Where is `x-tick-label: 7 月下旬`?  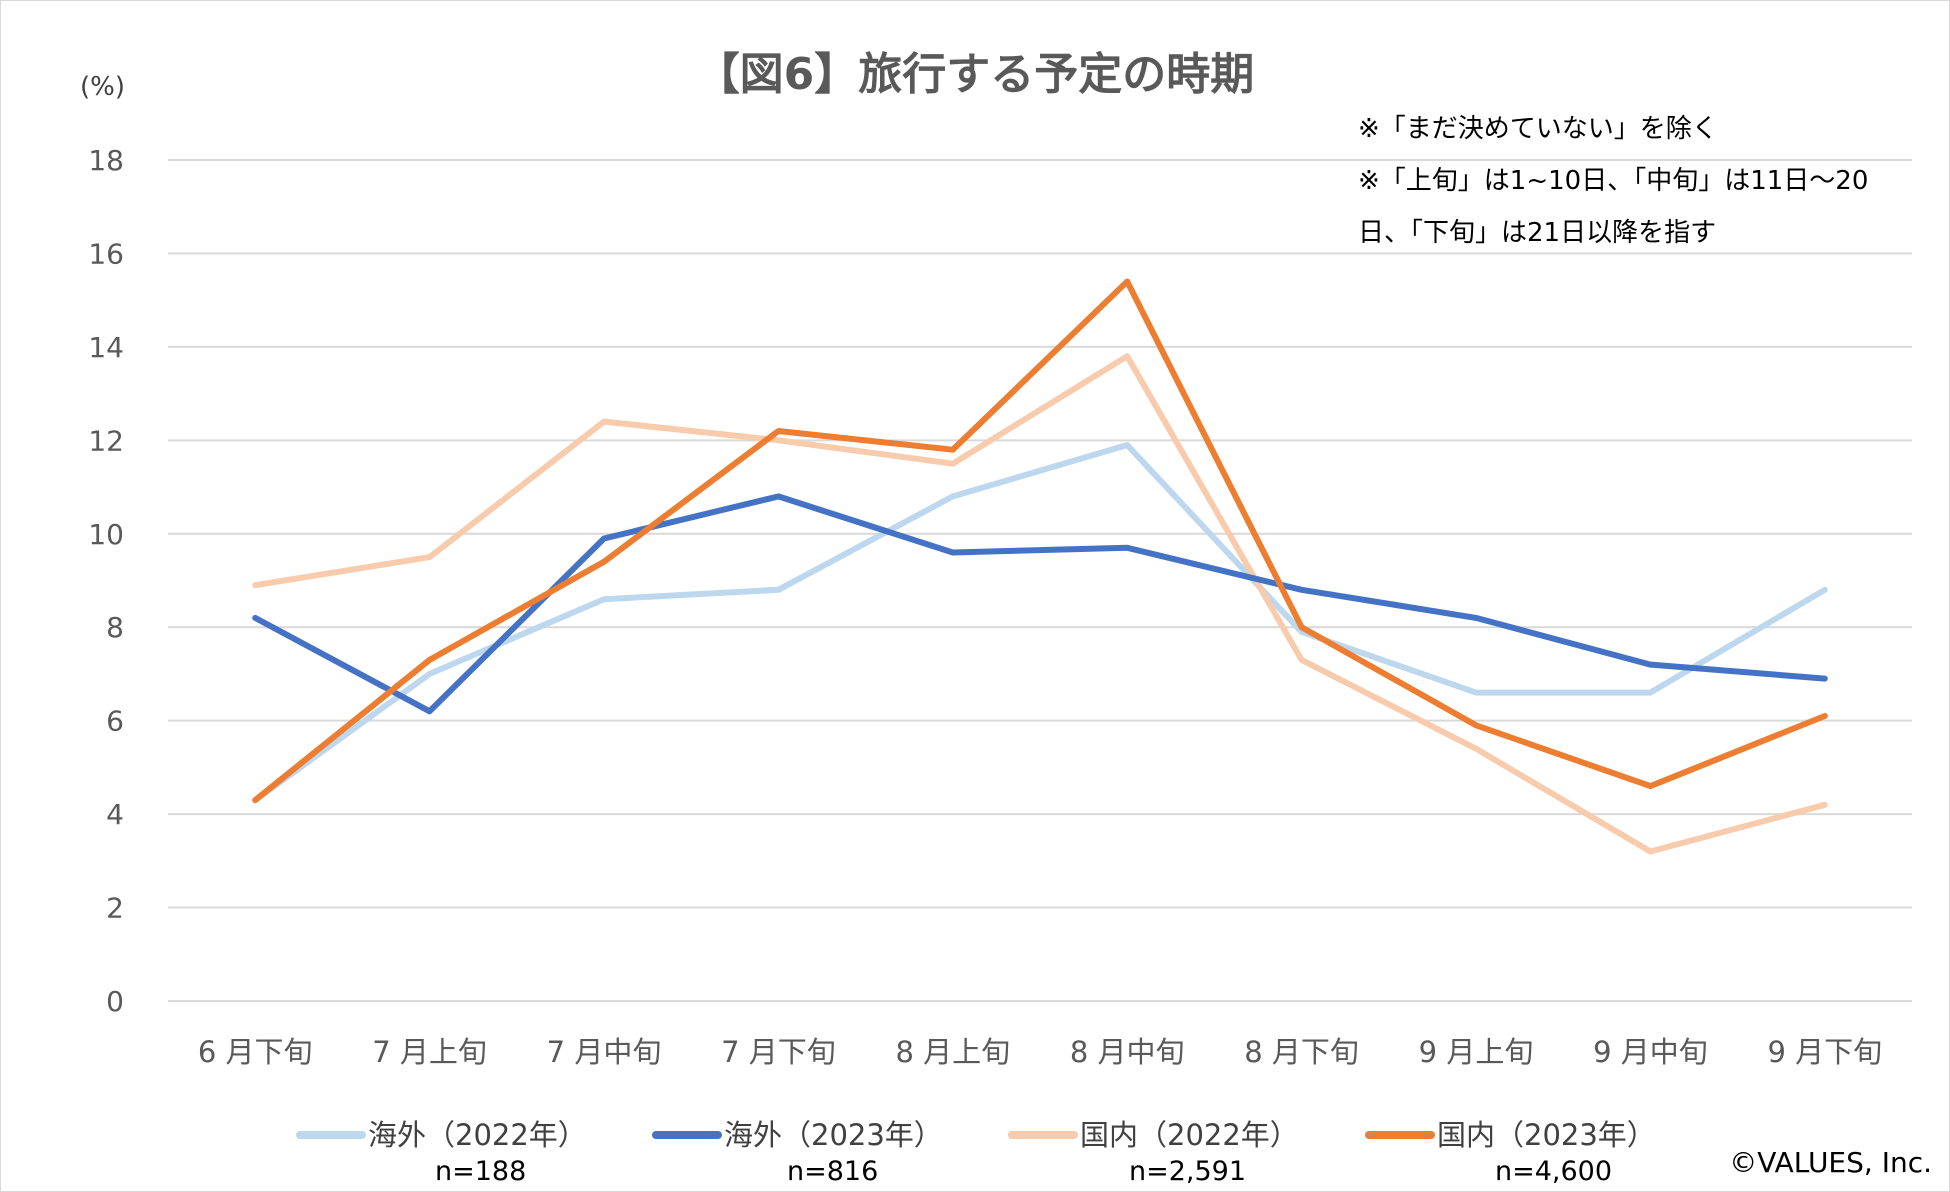 x-tick-label: 7 月下旬 is located at coordinates (778, 1052).